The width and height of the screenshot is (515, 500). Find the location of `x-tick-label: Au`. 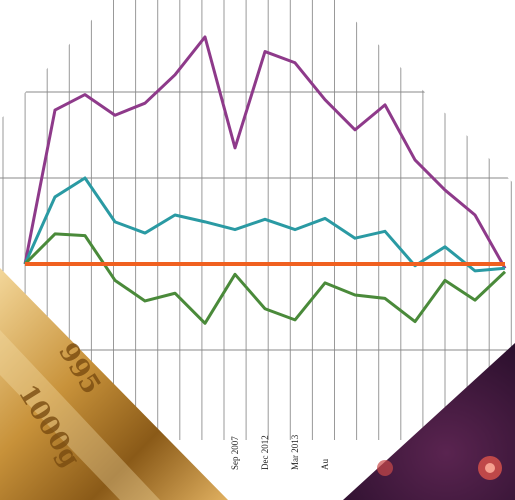

x-tick-label: Au is located at coordinates (325, 464).